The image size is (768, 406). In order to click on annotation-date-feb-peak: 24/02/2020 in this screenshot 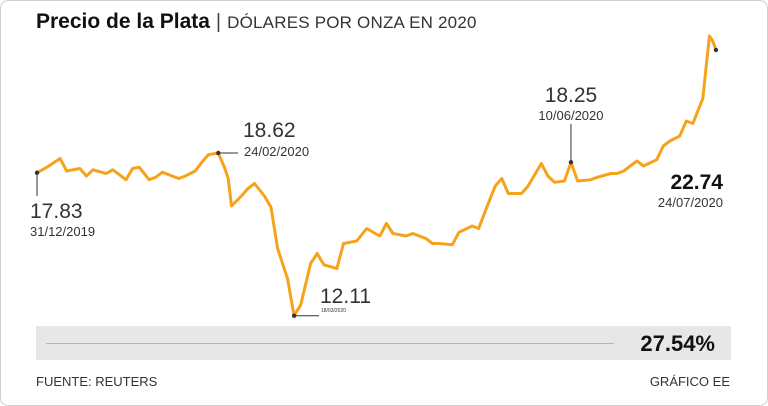, I will do `click(276, 151)`.